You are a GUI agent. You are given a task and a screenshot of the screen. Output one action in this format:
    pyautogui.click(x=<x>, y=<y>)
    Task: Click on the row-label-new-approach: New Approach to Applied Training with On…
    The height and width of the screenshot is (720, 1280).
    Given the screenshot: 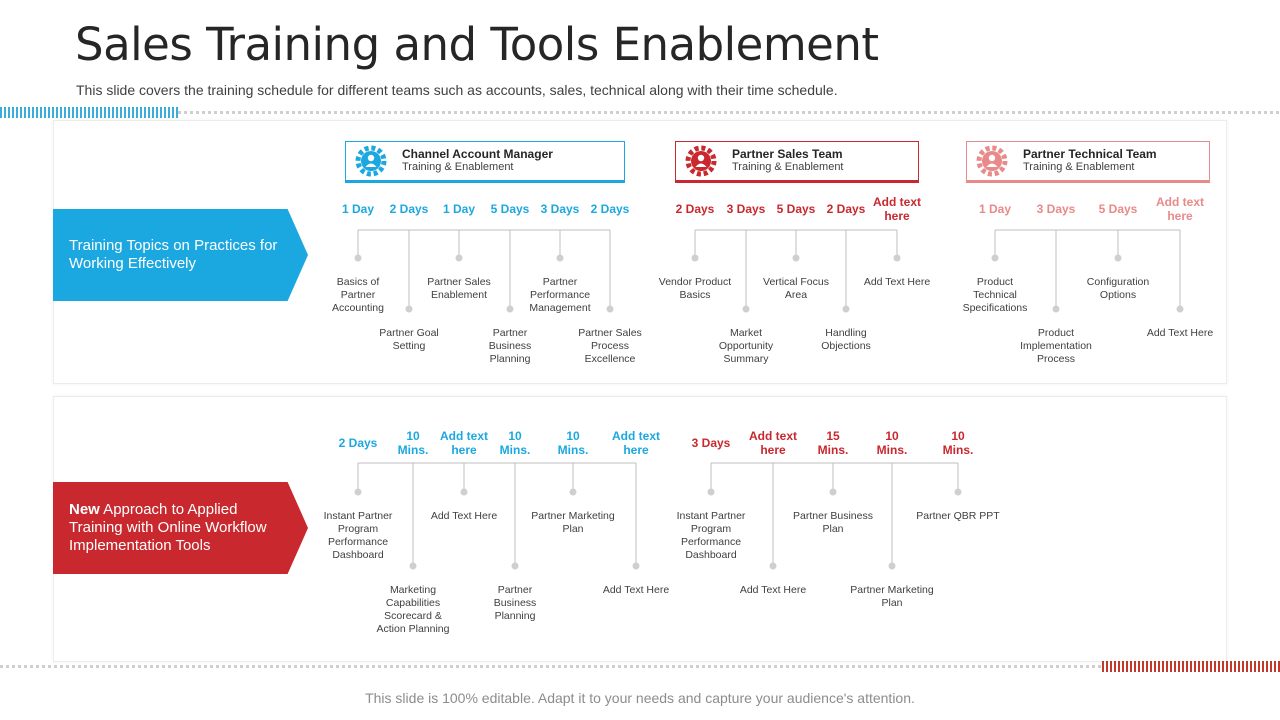 What is the action you would take?
    pyautogui.click(x=180, y=528)
    